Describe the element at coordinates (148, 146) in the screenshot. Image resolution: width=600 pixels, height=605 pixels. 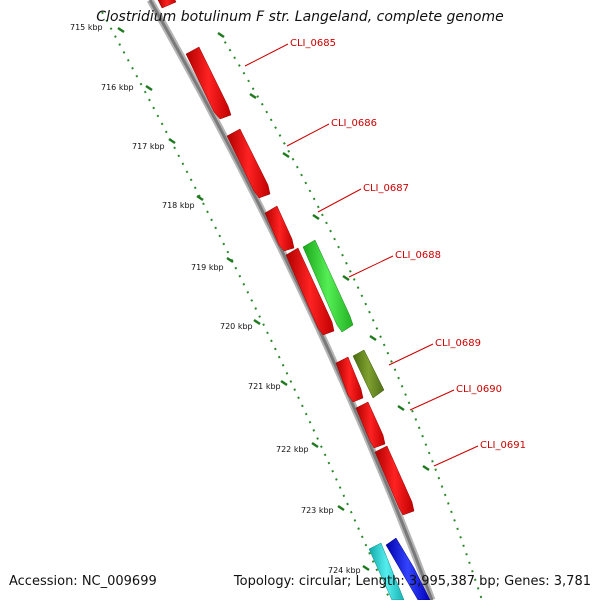
I see `scale-tick-label: 717 kbp` at that location.